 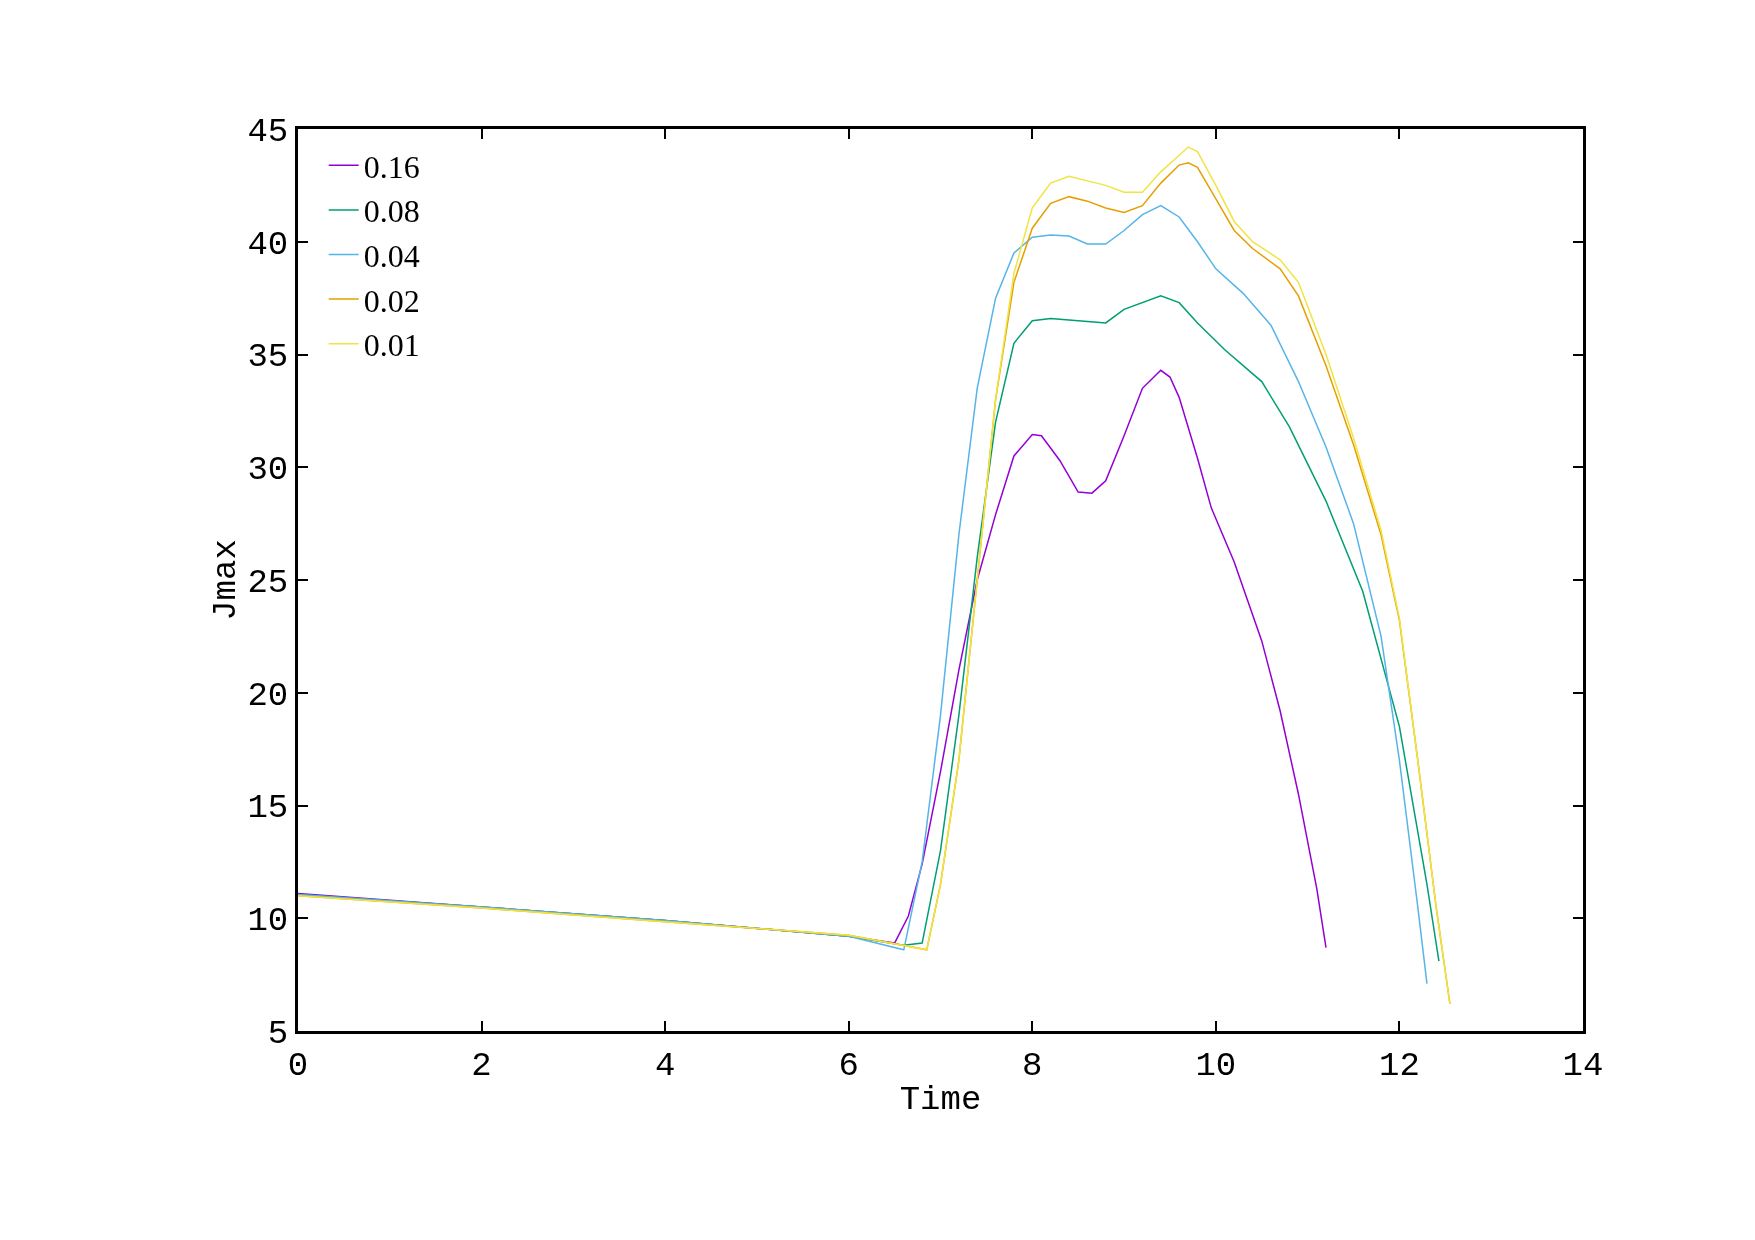 What do you see at coordinates (268, 131) in the screenshot?
I see `y-tick-label: 45` at bounding box center [268, 131].